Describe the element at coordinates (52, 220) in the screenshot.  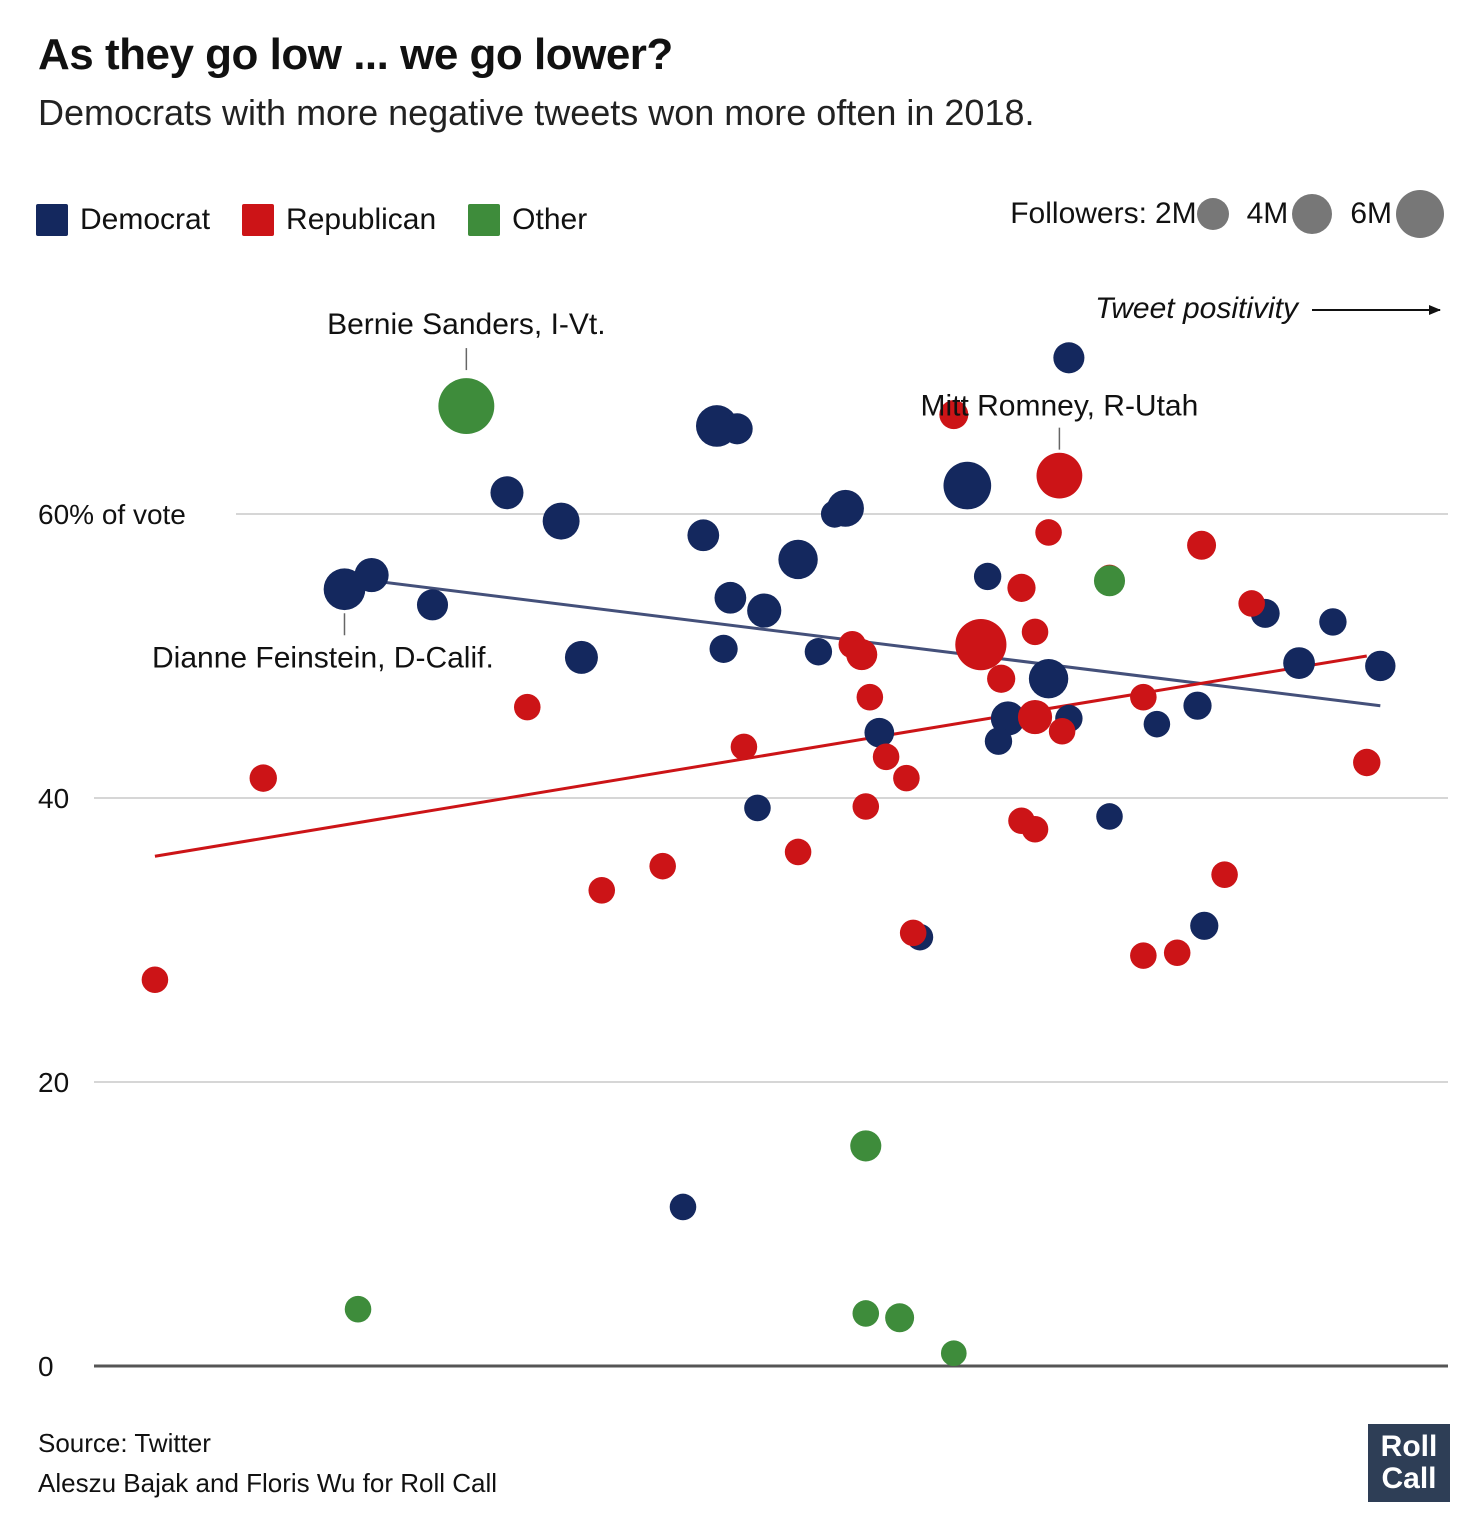
I see `legend-swatch-democrat` at that location.